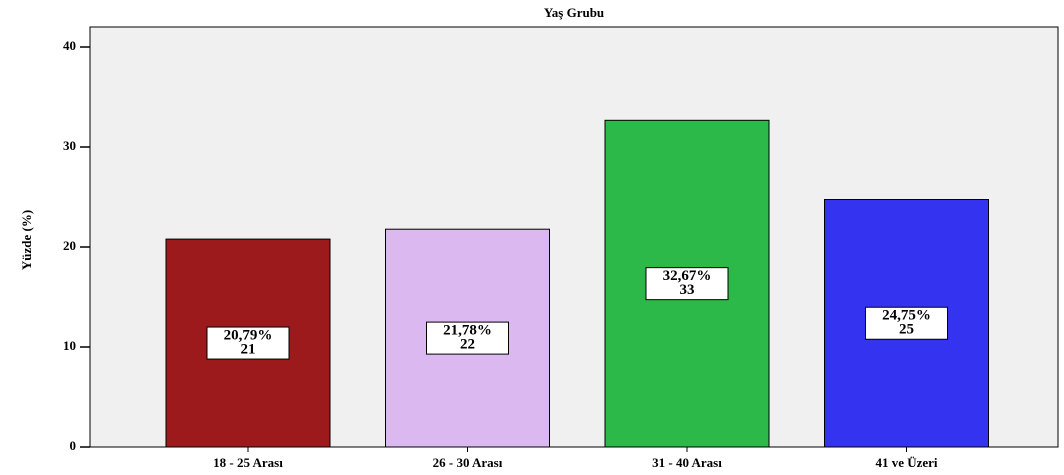 The image size is (1064, 475). I want to click on y-axis-label: Yüzde (%), so click(26, 240).